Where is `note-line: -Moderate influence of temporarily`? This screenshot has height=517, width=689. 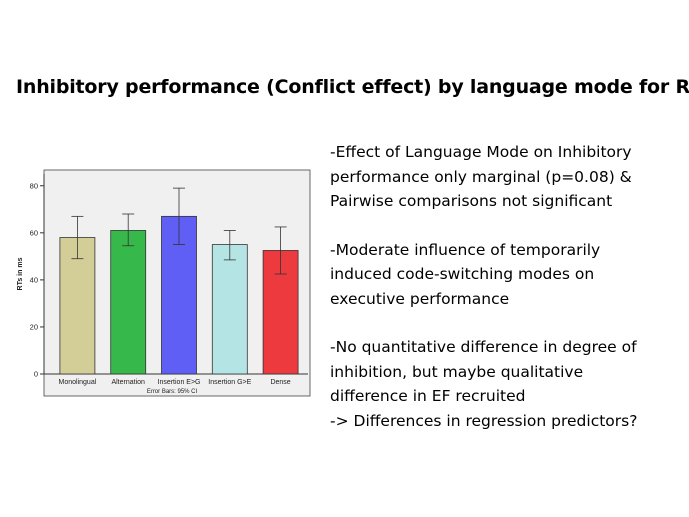
note-line: -Moderate influence of temporarily is located at coordinates (465, 249).